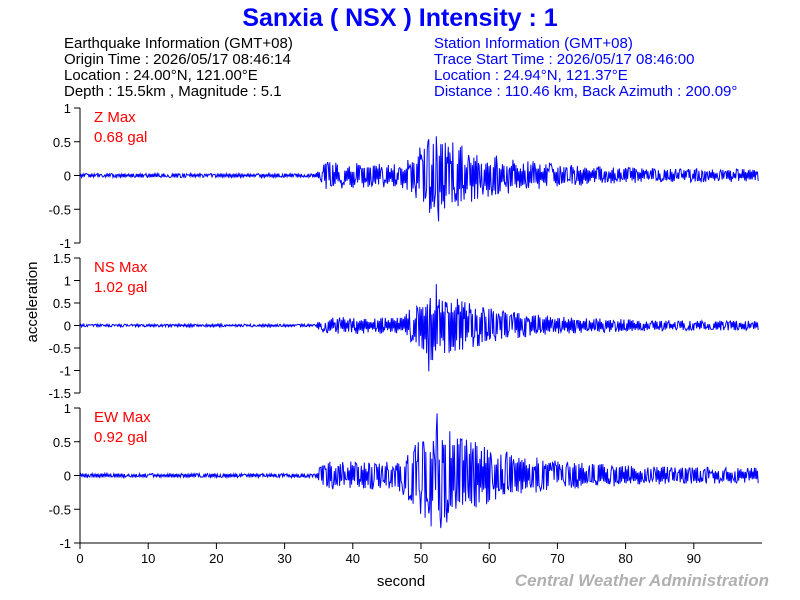 This screenshot has width=800, height=600. Describe the element at coordinates (625, 558) in the screenshot. I see `x-tick-label: 80` at that location.